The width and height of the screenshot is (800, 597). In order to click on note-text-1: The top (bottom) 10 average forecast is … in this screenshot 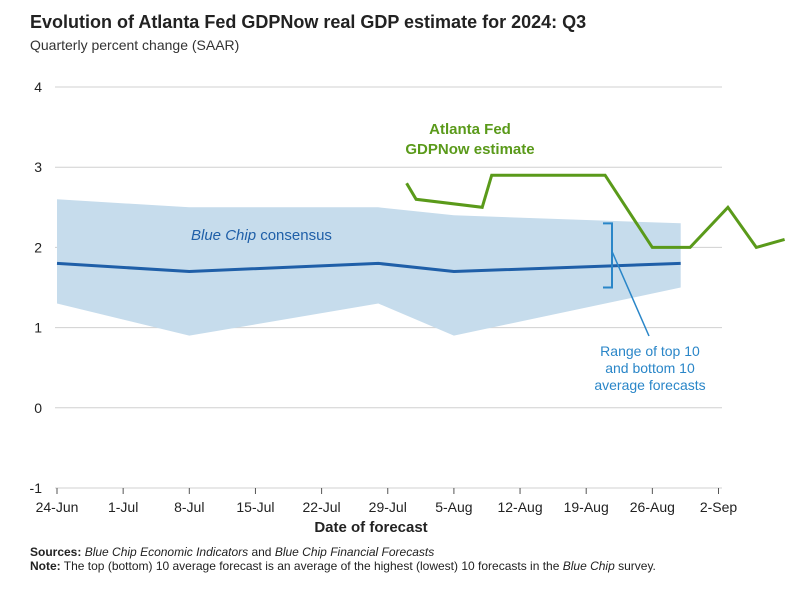, I will do `click(311, 566)`.